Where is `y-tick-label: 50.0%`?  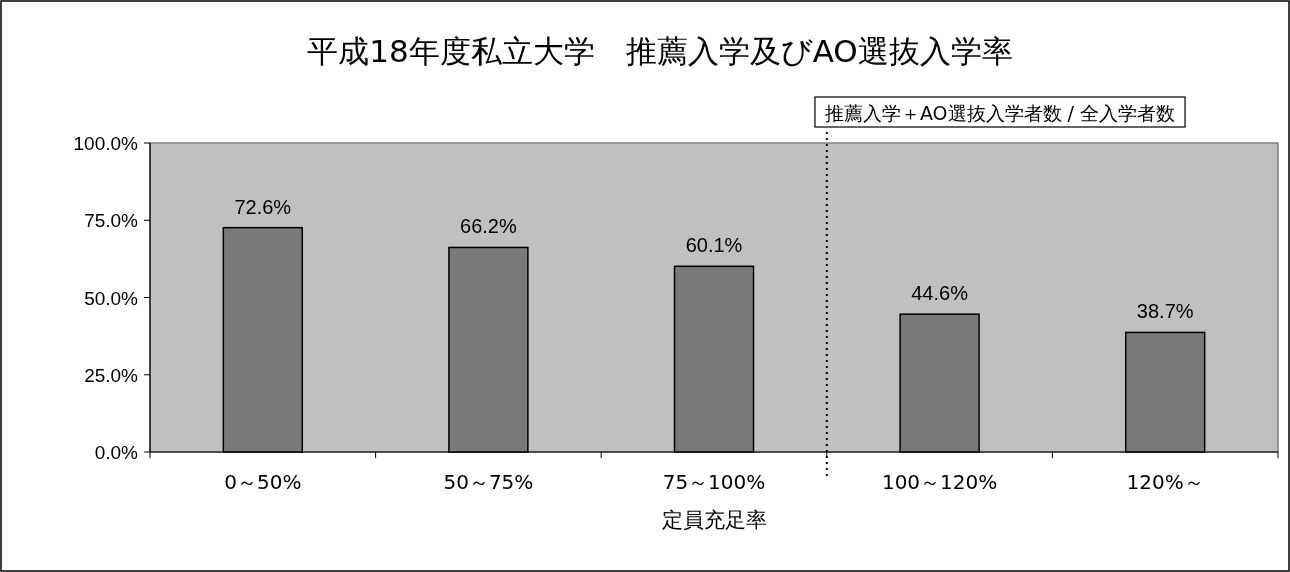
y-tick-label: 50.0% is located at coordinates (111, 298).